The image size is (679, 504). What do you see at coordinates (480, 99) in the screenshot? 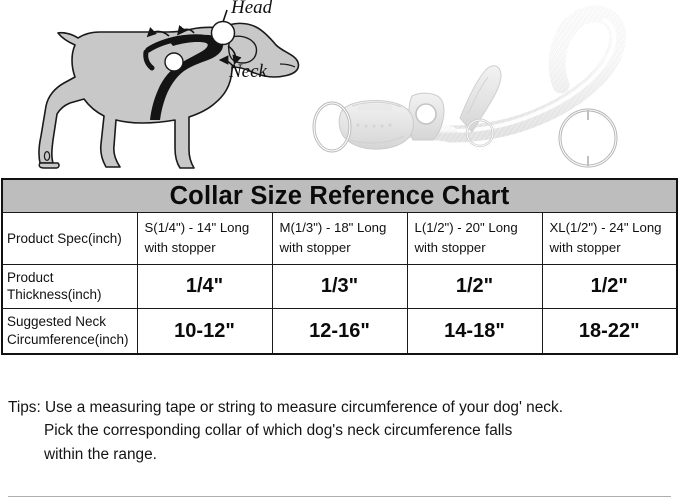
I see `leather-stopper` at bounding box center [480, 99].